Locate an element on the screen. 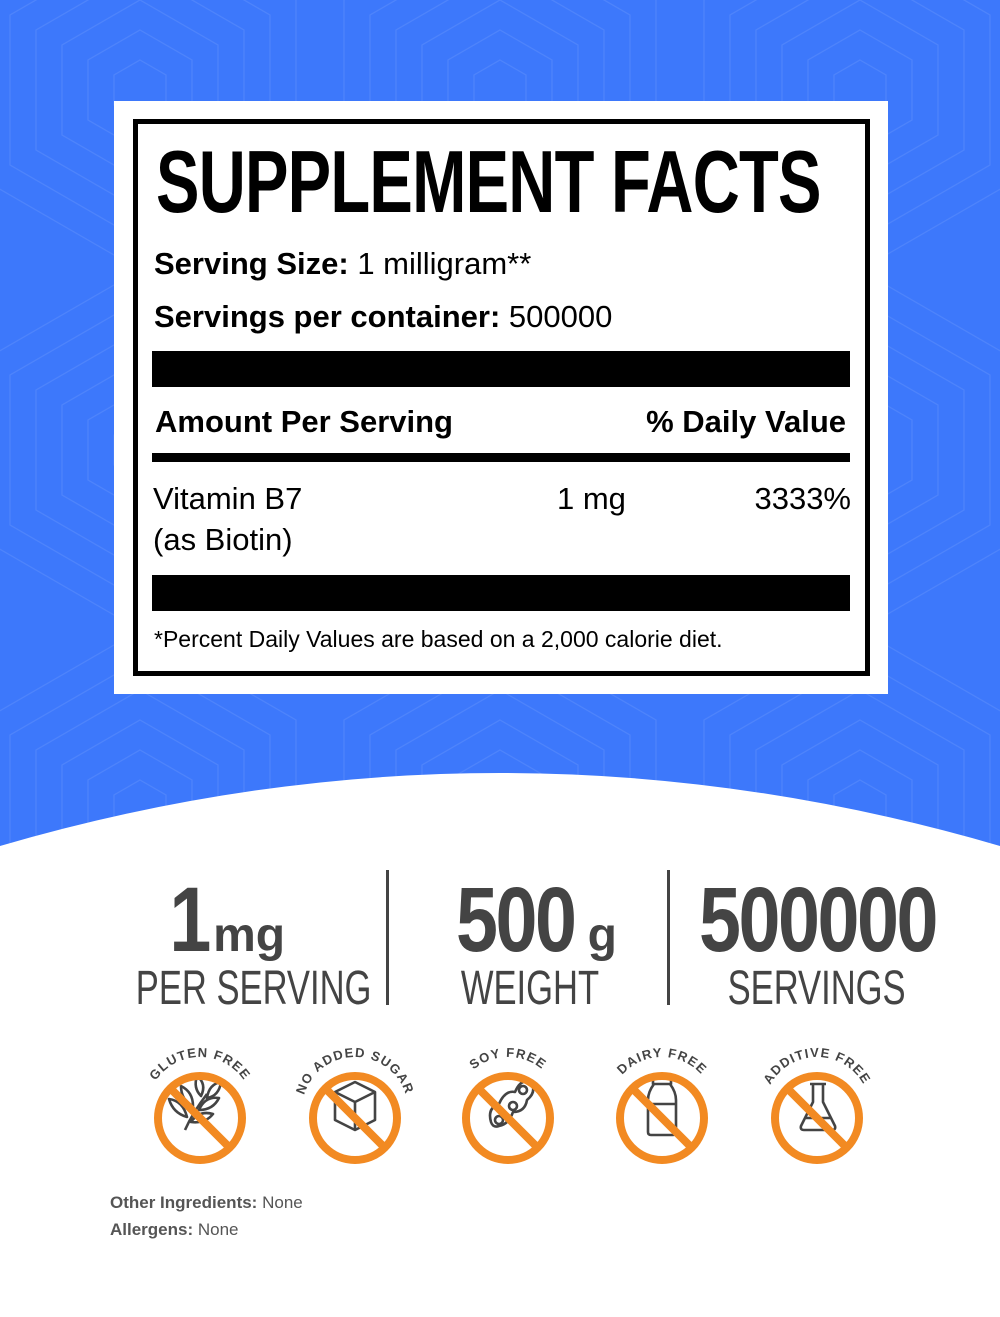  badge-gluten-free: GLUTEN FREE is located at coordinates (200, 1105).